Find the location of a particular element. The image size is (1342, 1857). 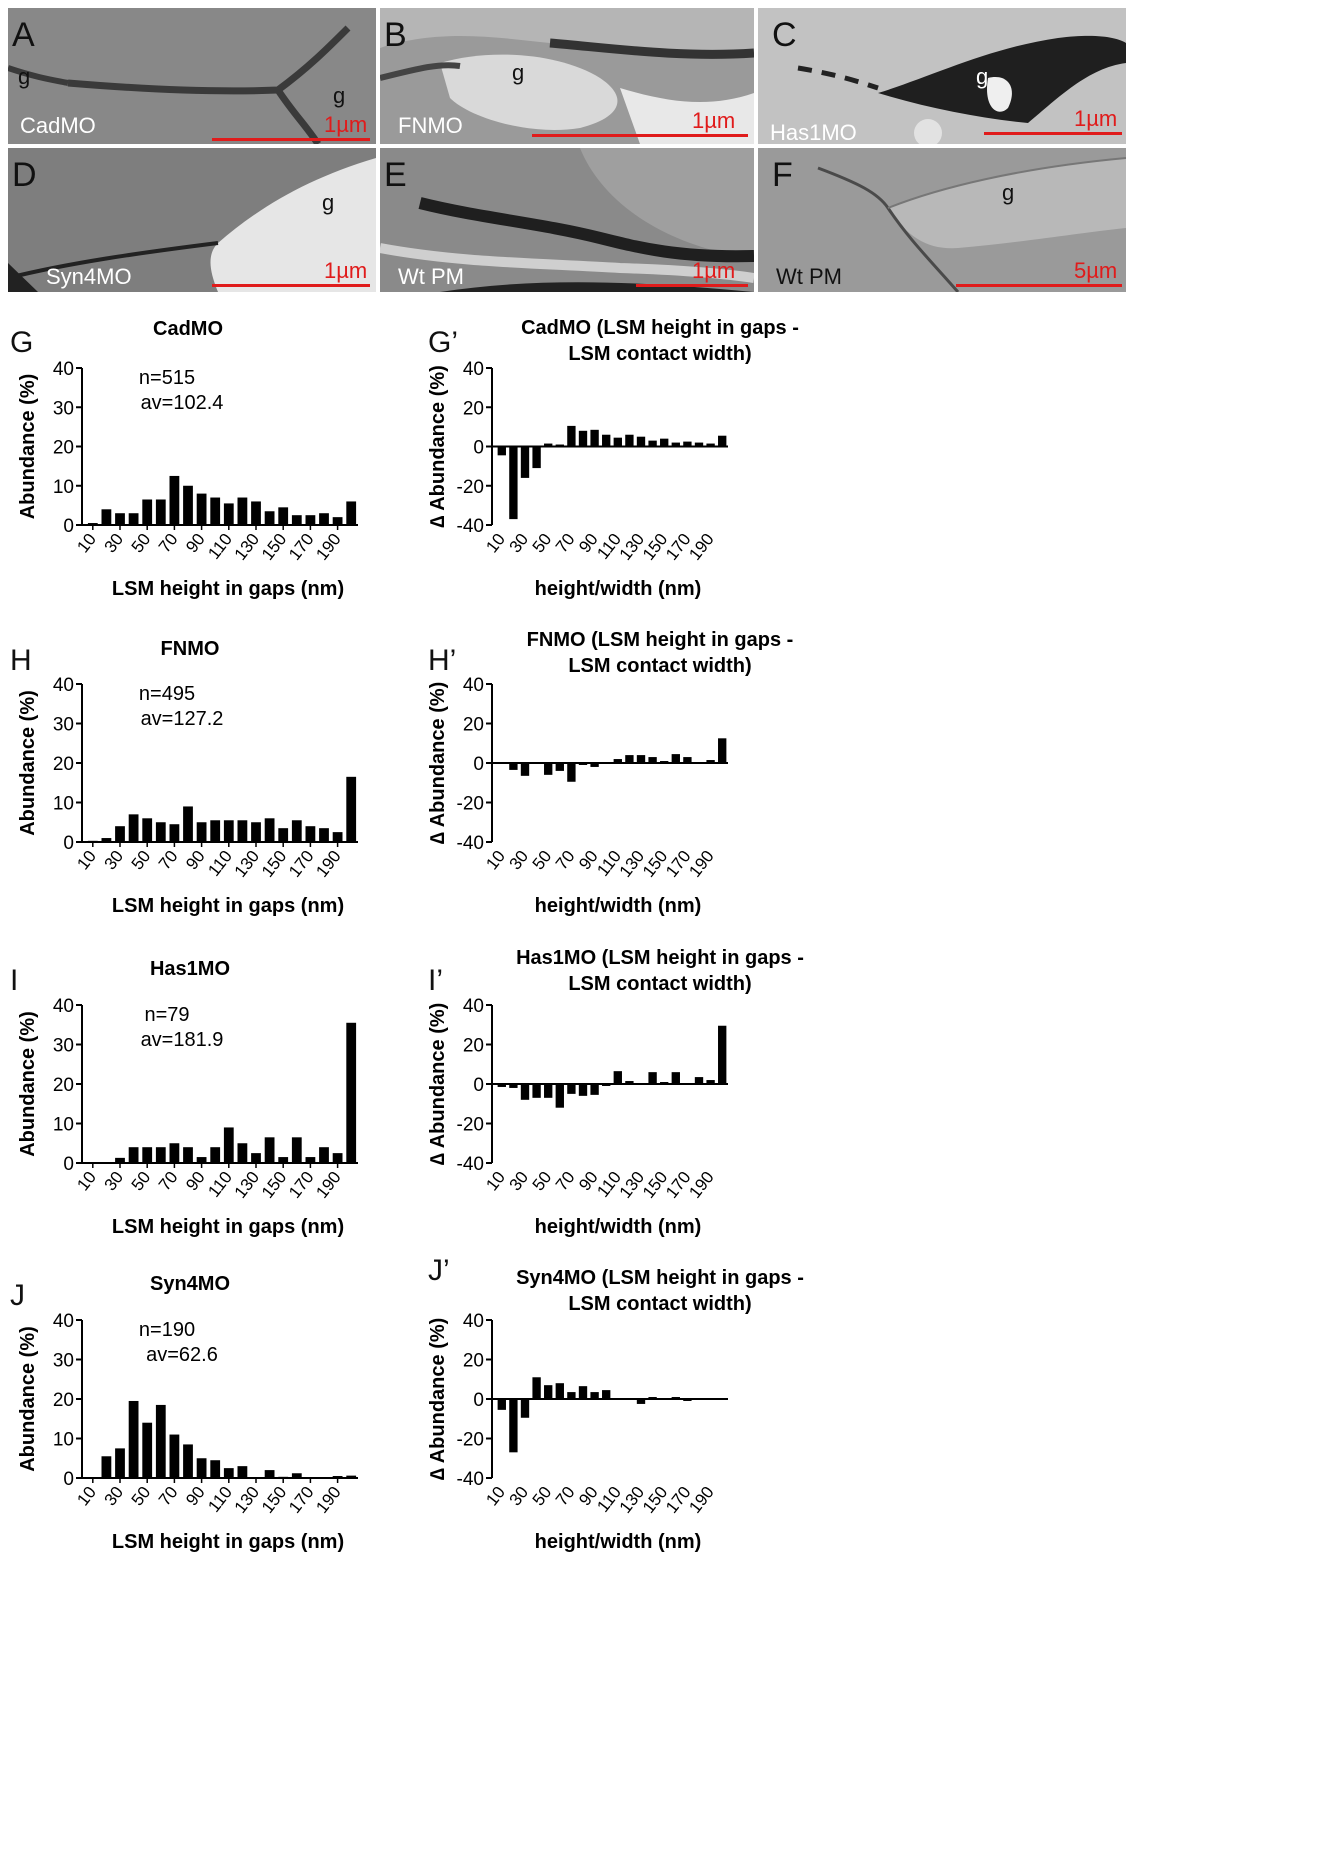

y-tick-label-j-3: 30 is located at coordinates (63, 1361).